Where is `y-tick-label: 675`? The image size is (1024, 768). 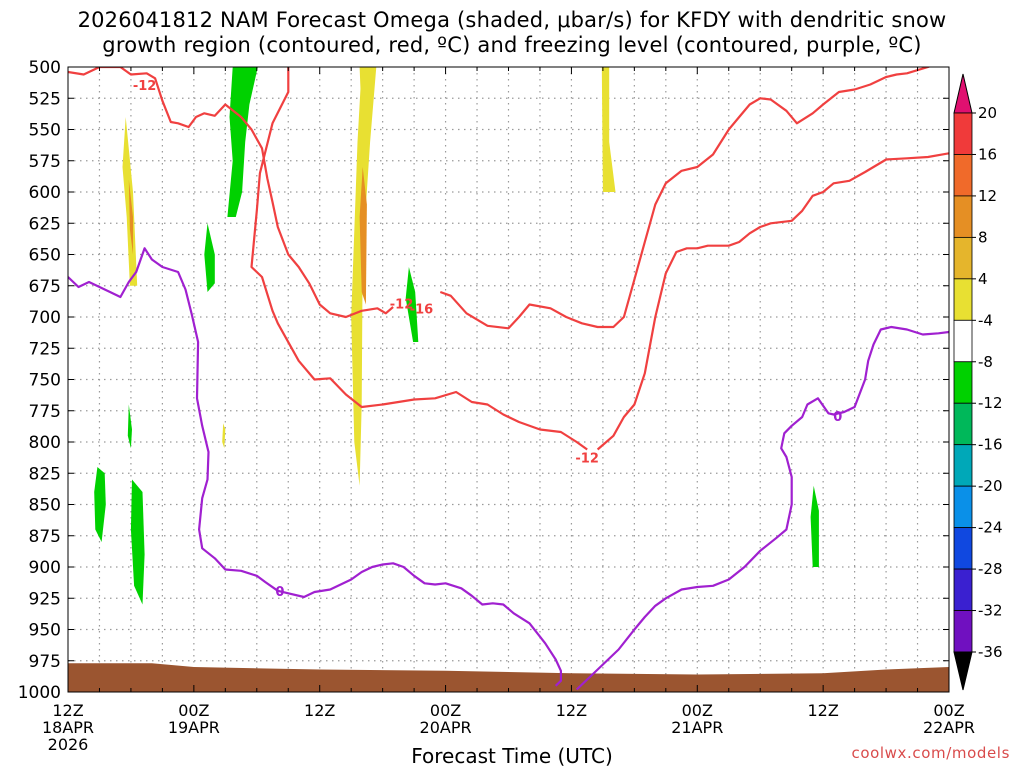
y-tick-label: 675 is located at coordinates (45, 287).